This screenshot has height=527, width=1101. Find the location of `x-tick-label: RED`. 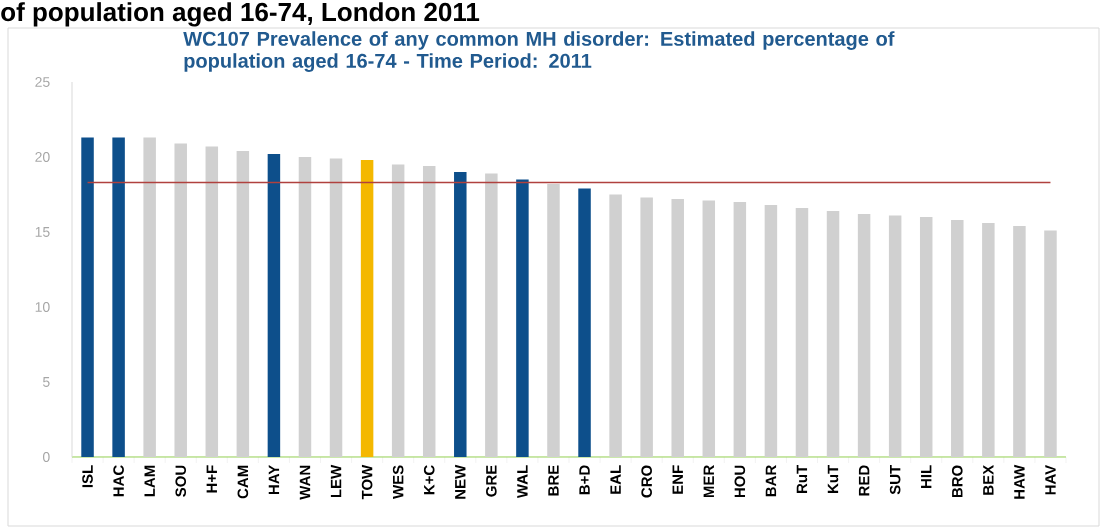

x-tick-label: RED is located at coordinates (864, 480).